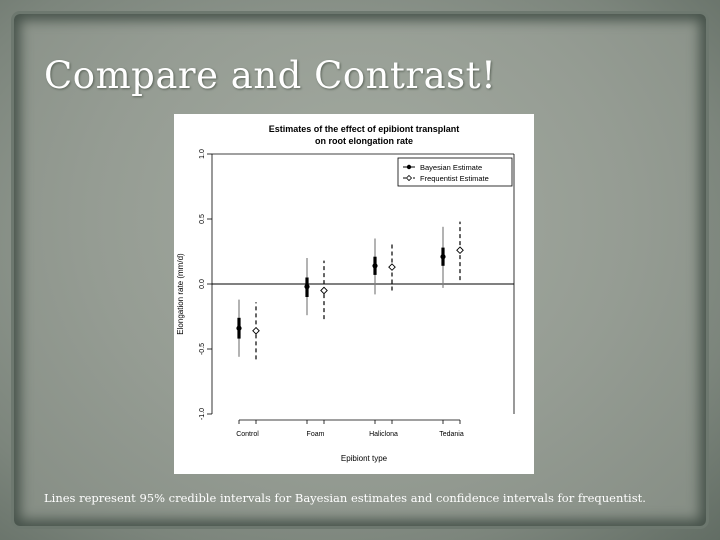 Image resolution: width=720 pixels, height=540 pixels. Describe the element at coordinates (202, 349) in the screenshot. I see `y-tick-label: -0.5` at that location.